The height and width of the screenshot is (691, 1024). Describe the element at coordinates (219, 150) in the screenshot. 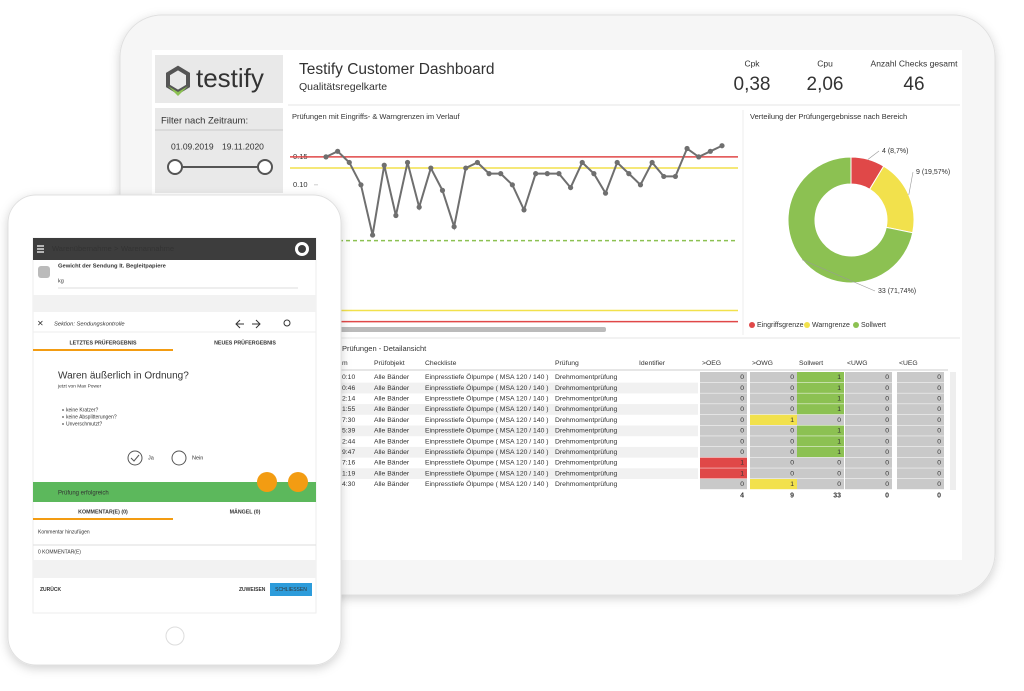

I see `filter-panel` at that location.